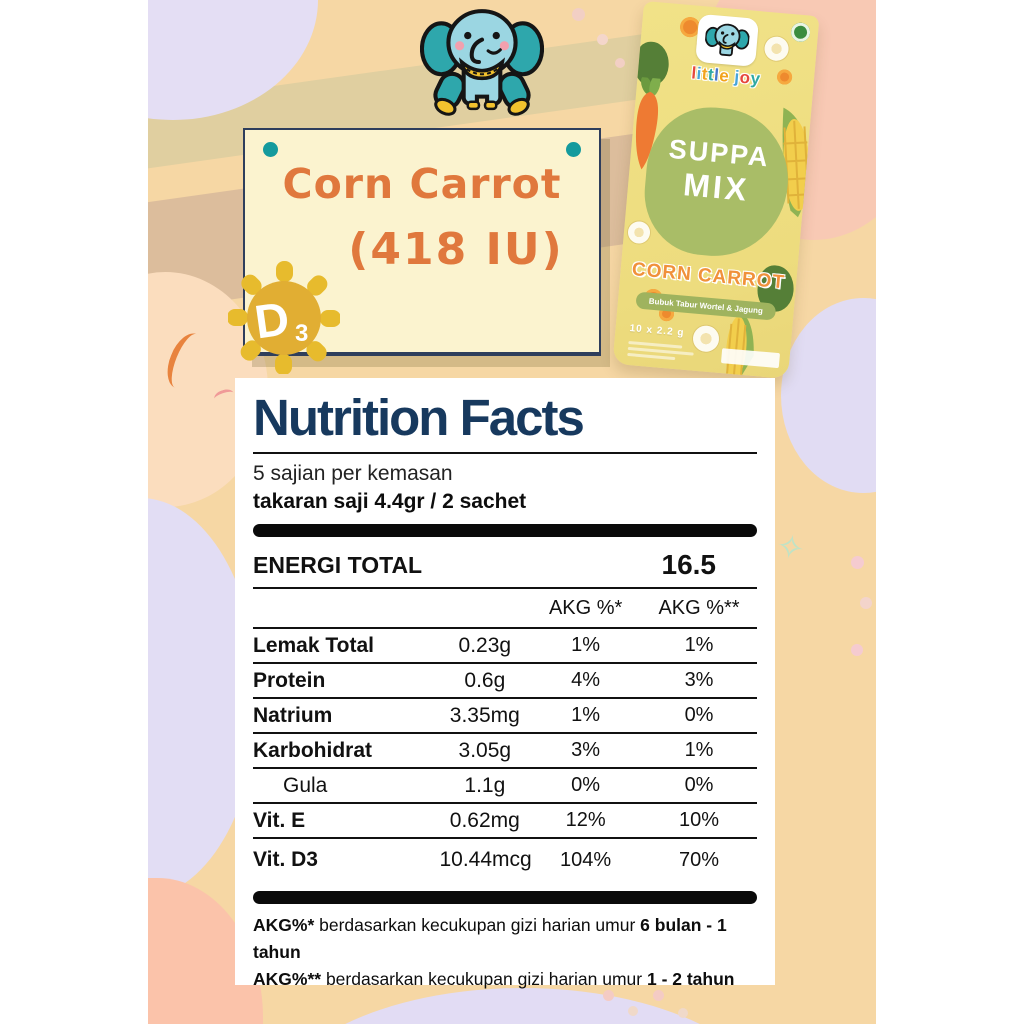 This screenshot has height=1024, width=1024. I want to click on row-akg1: 3%, so click(586, 750).